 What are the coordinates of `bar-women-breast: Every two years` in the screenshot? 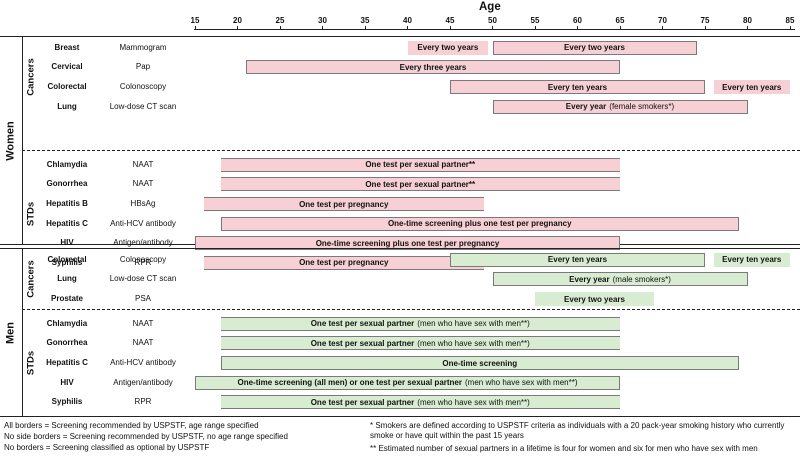 It's located at (594, 47).